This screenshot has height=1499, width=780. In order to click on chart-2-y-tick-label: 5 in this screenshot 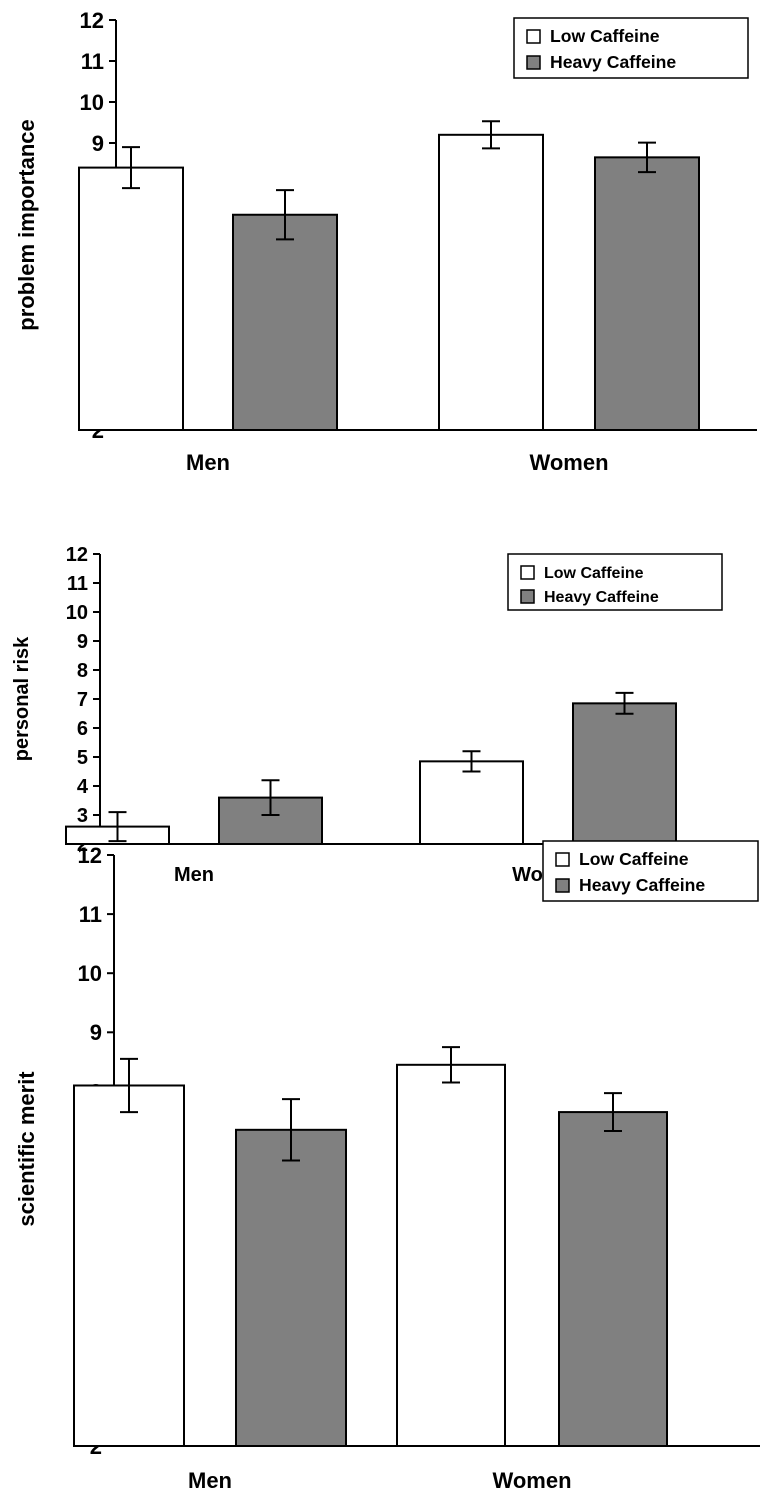, I will do `click(82, 758)`.